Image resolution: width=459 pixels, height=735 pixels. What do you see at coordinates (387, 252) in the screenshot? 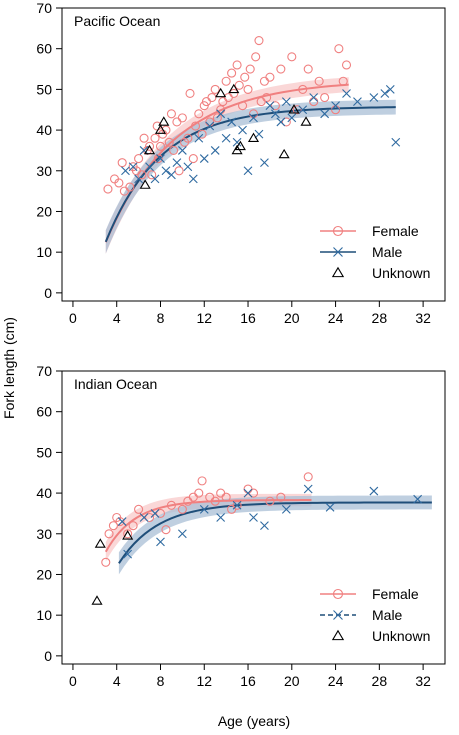
I see `legend-label-male: Male` at bounding box center [387, 252].